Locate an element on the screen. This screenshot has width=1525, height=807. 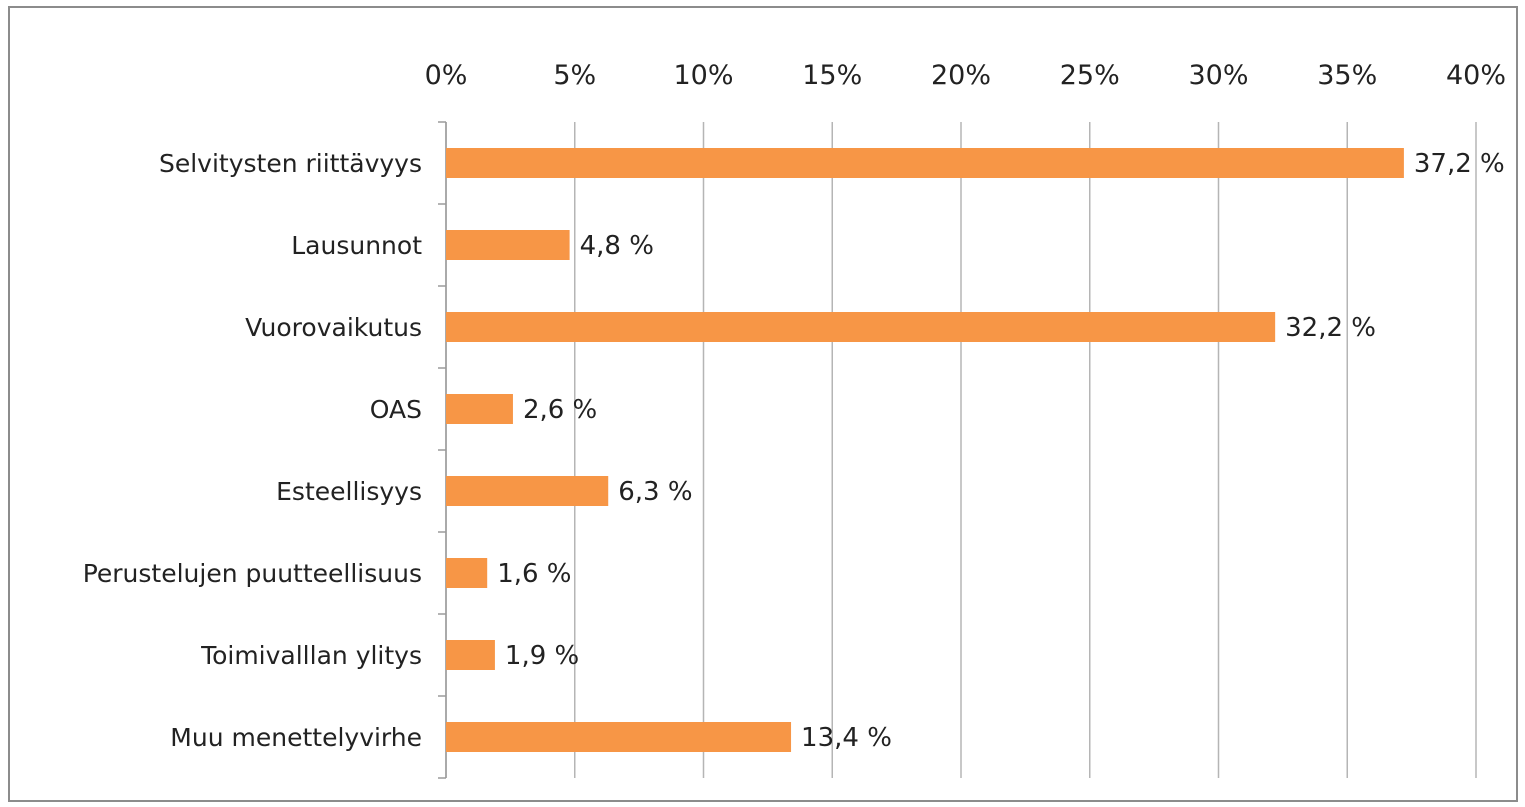
x-tick-label: 35% is located at coordinates (1347, 75).